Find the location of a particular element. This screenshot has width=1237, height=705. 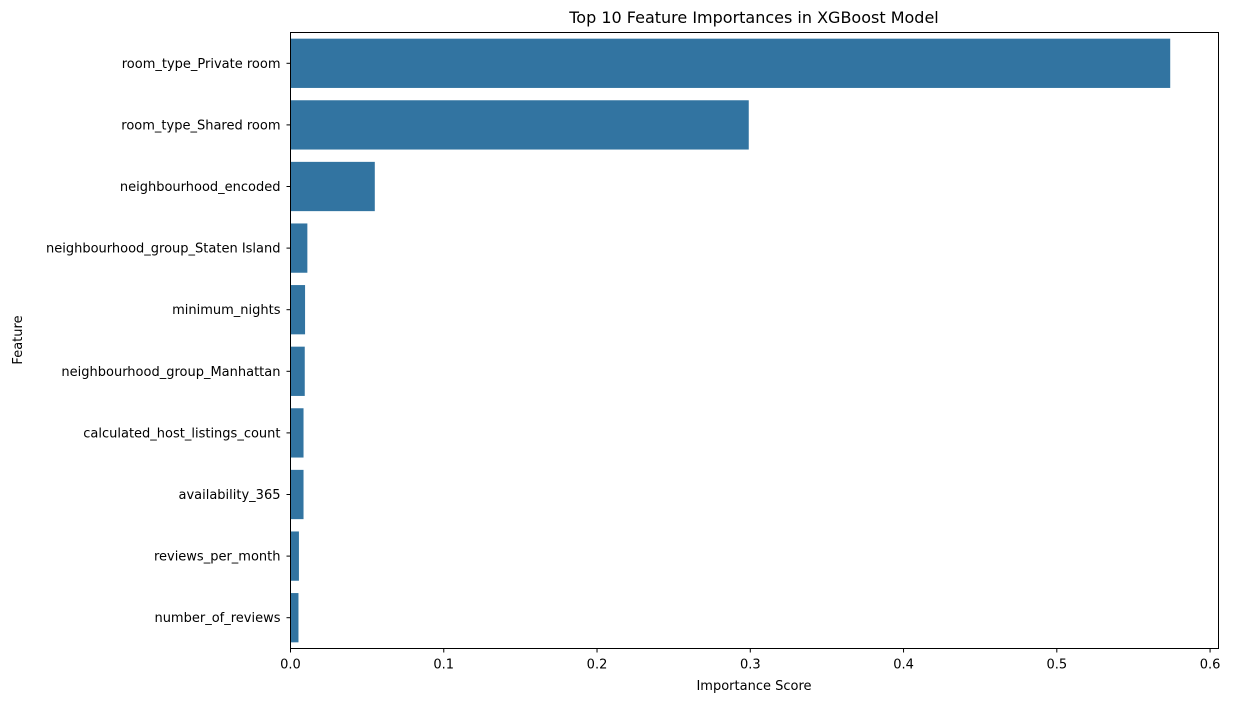

x-axis-label: Importance Score is located at coordinates (753, 686).